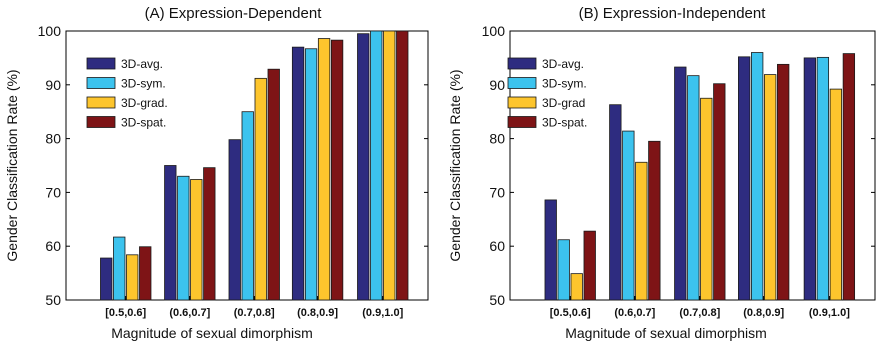 The height and width of the screenshot is (346, 896). I want to click on legend: 3D-avg. 3D-sym. 3D-grad. 3D-spat., so click(127, 93).